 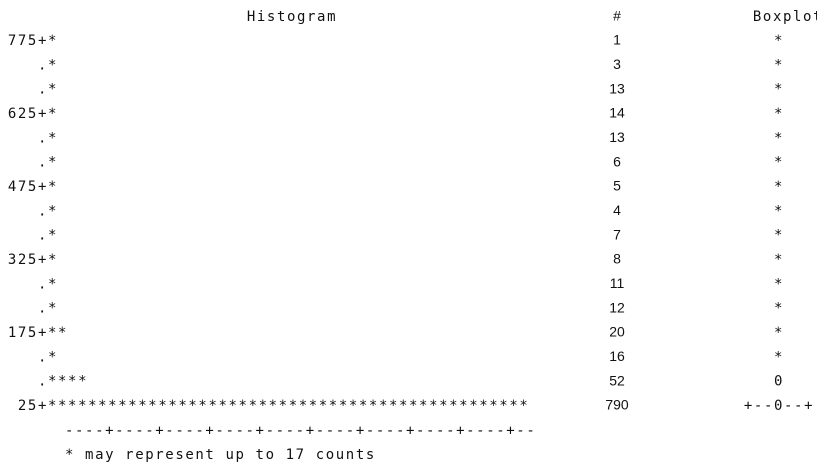 I want to click on count: 7, so click(x=617, y=234).